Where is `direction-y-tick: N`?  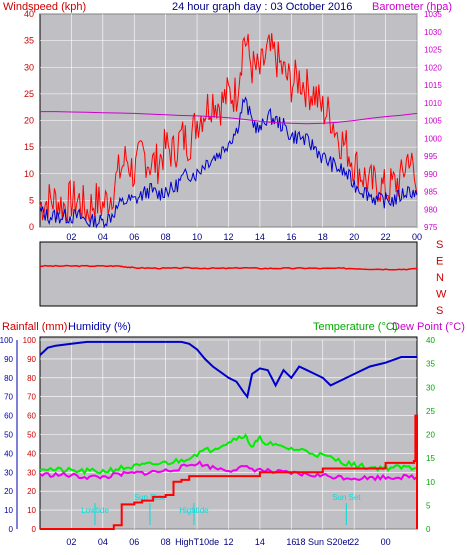
direction-y-tick: N is located at coordinates (440, 278).